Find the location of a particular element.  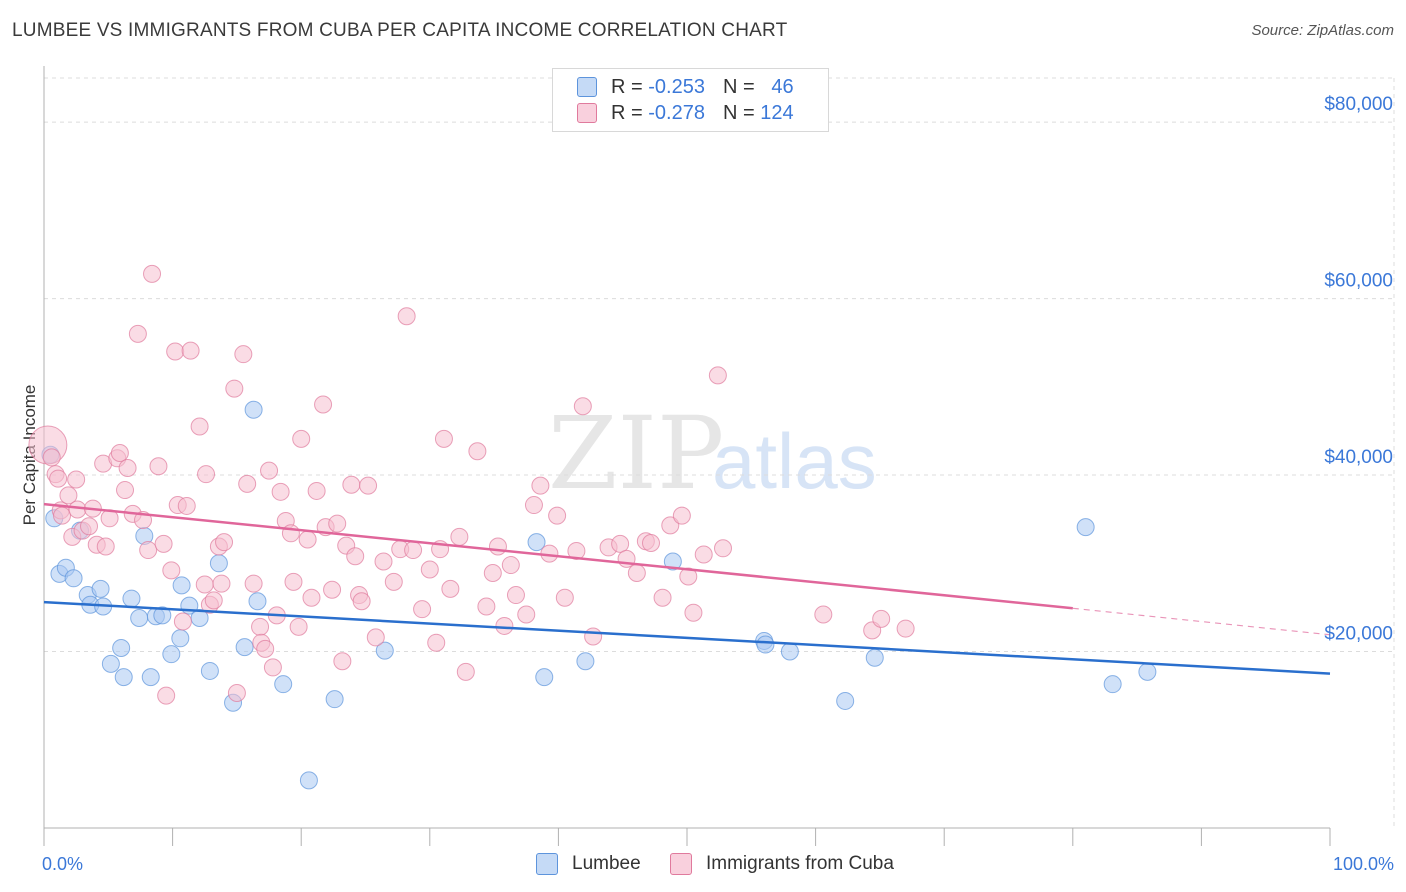

legend-row-cuba: R = -0.278 N = 124 is located at coordinates (685, 113).